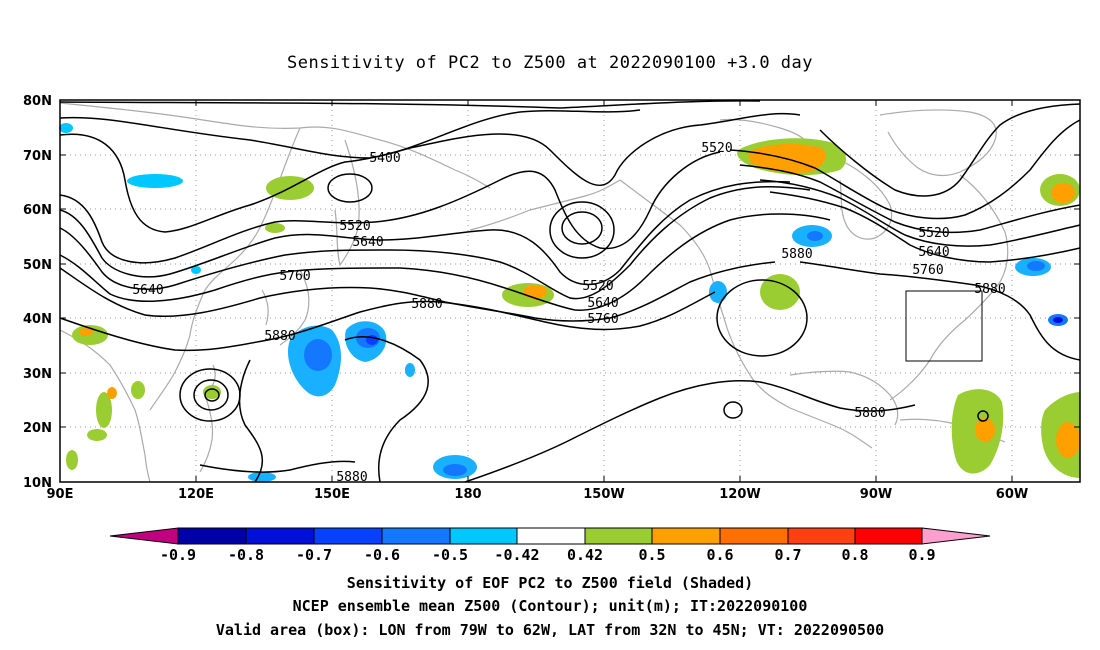  I want to click on lon-label: 150E, so click(332, 494).